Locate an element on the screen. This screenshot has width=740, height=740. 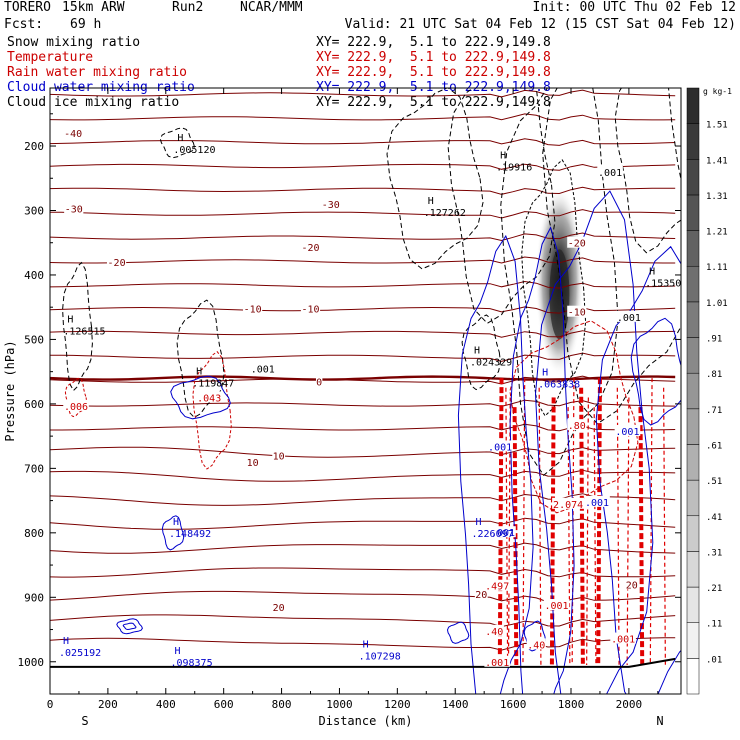
contour-label: 10 is located at coordinates (279, 456).